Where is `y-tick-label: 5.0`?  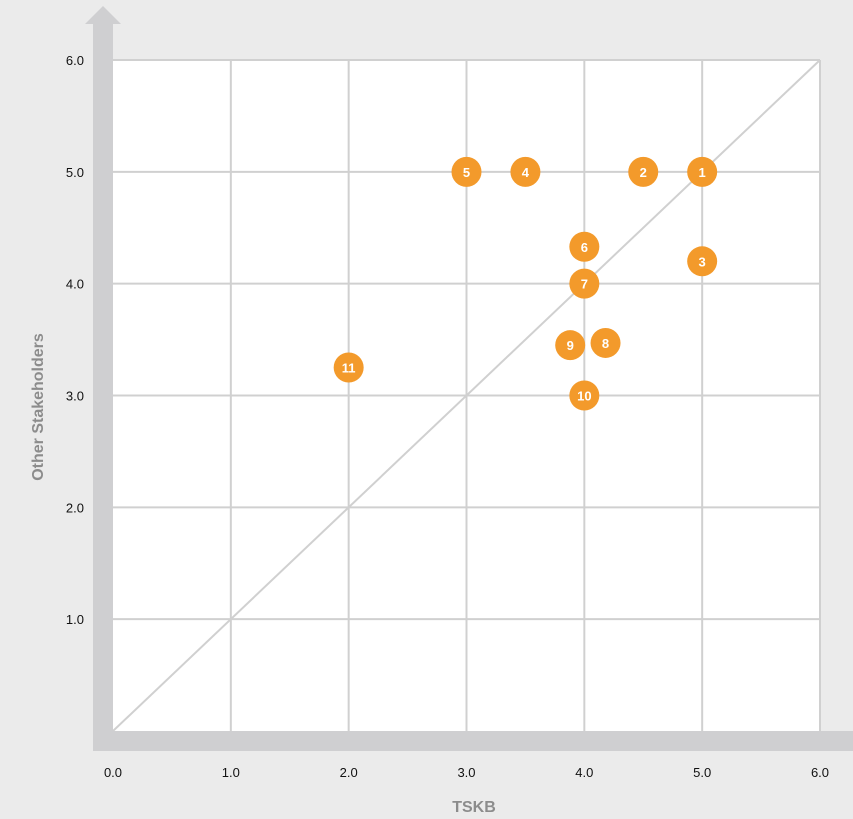 y-tick-label: 5.0 is located at coordinates (75, 172).